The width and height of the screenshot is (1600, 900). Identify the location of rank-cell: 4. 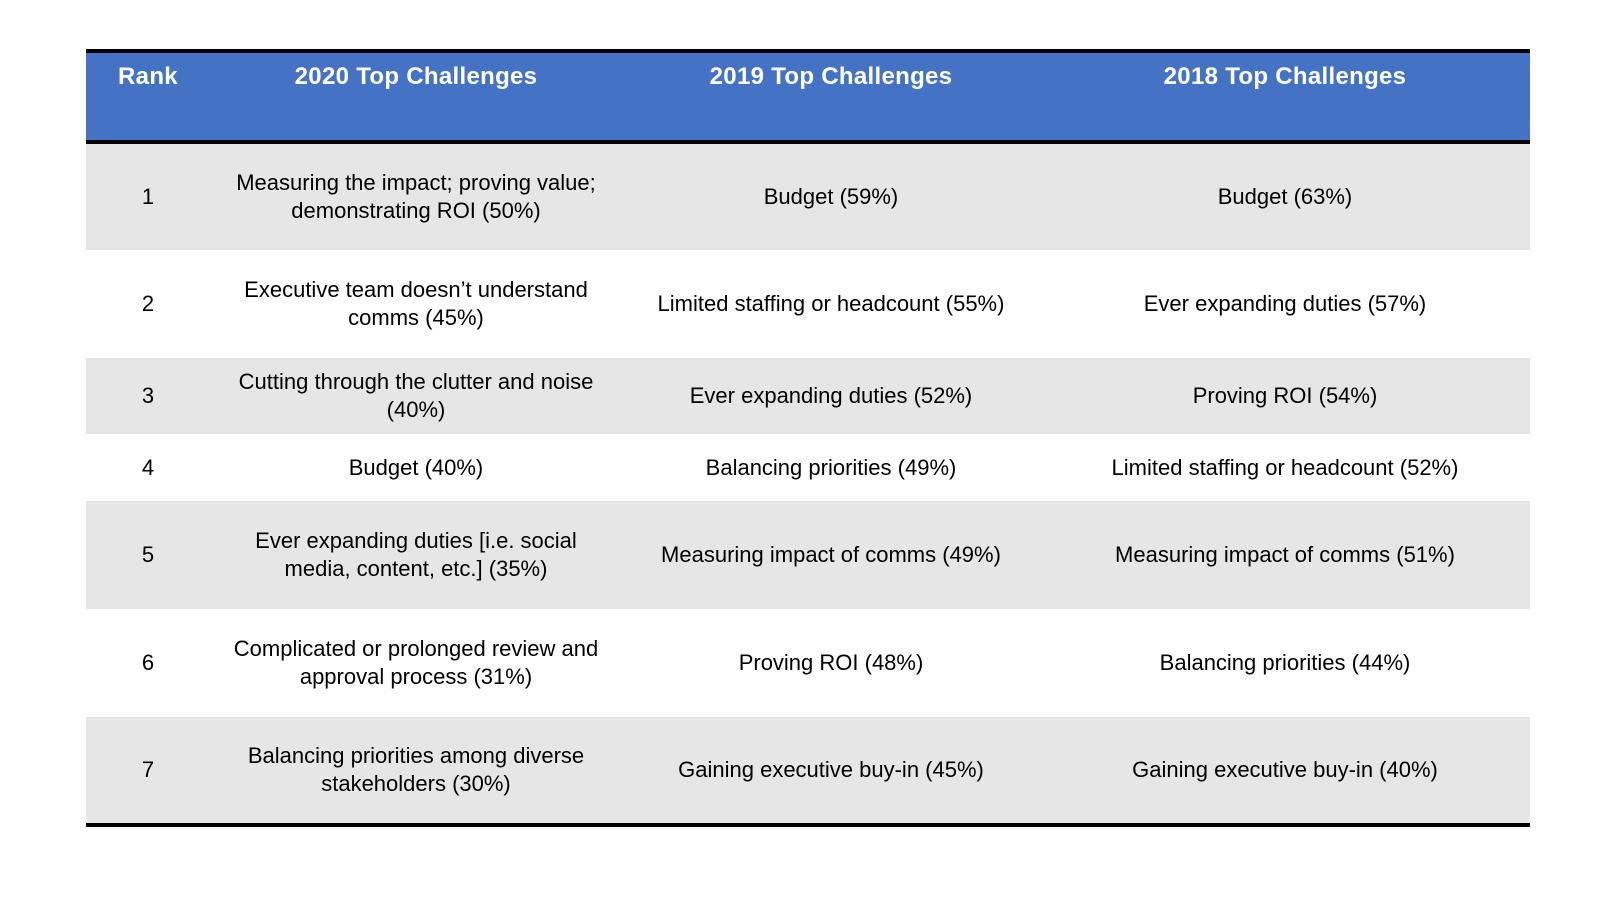
(148, 467).